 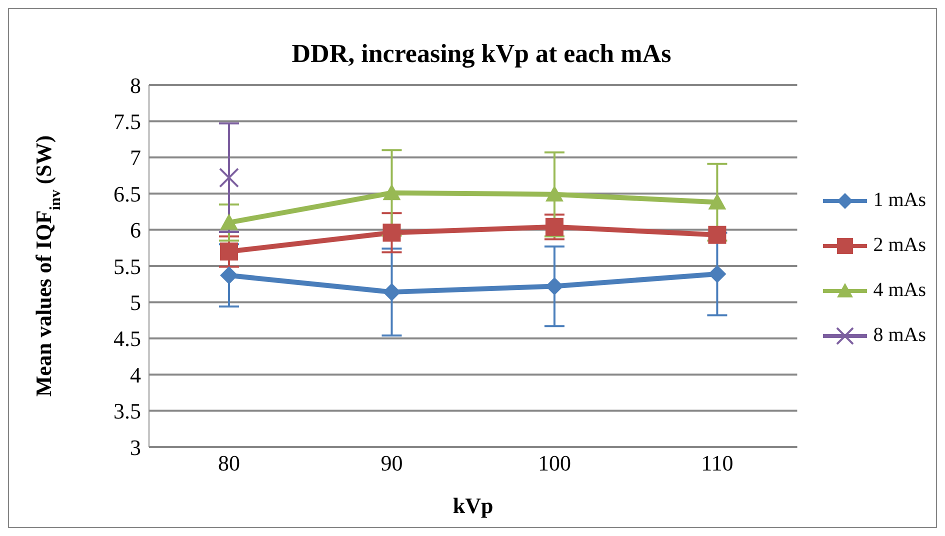 What do you see at coordinates (554, 463) in the screenshot?
I see `x-tick-label: 100` at bounding box center [554, 463].